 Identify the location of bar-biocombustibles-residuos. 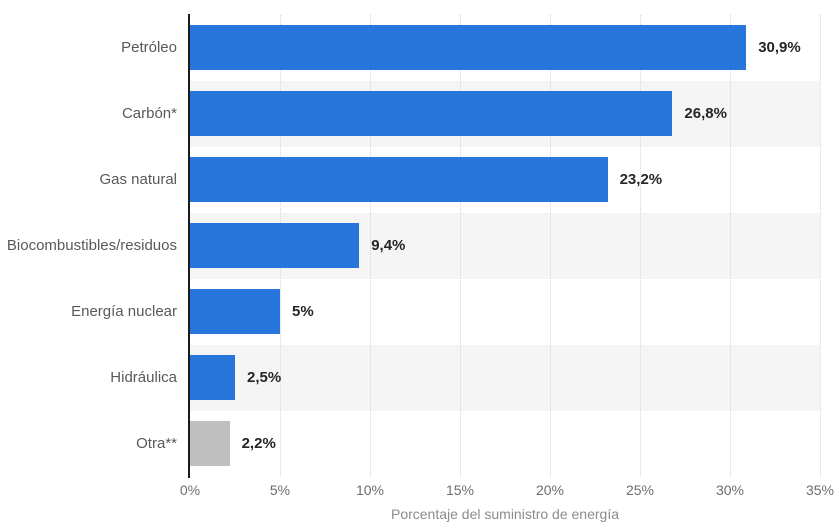
(275, 245).